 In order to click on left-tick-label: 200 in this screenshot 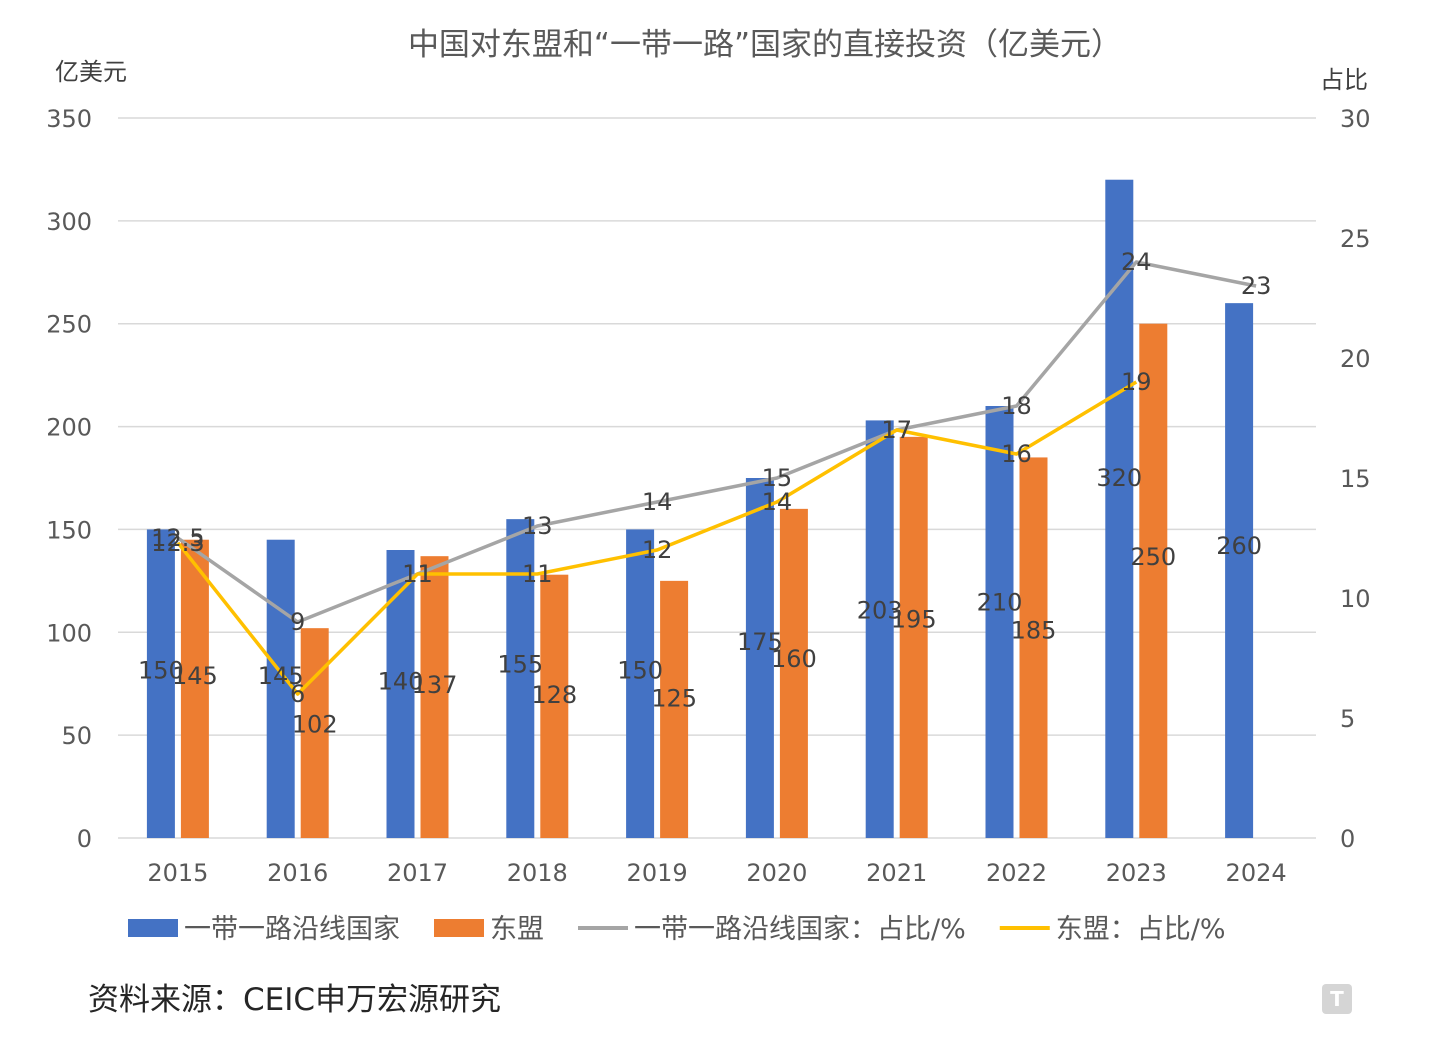, I will do `click(69, 428)`.